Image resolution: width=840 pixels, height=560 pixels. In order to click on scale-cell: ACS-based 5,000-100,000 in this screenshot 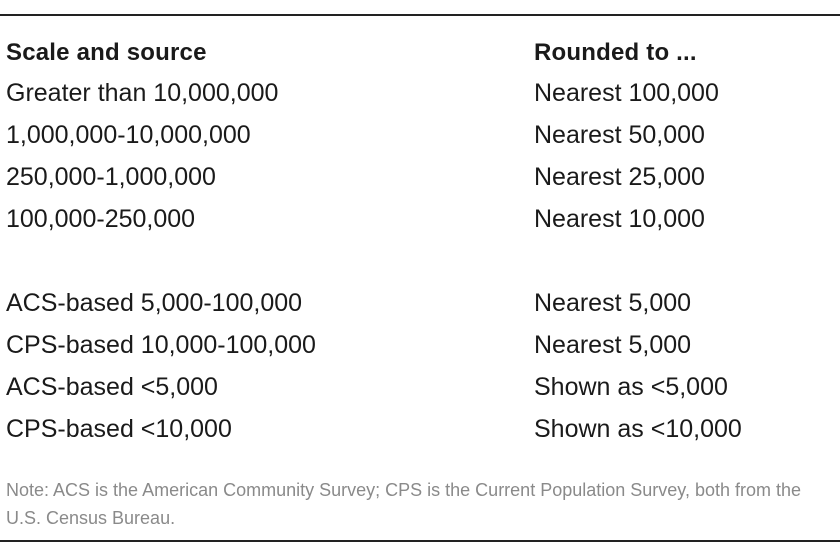, I will do `click(154, 302)`.